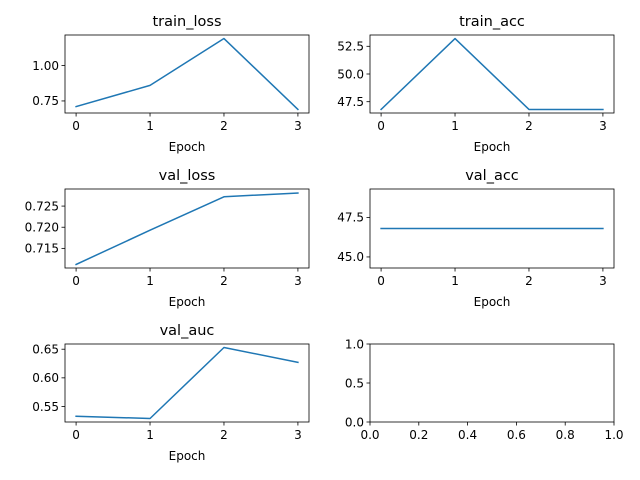  What do you see at coordinates (613, 435) in the screenshot?
I see `x-tick-label: 1.0` at bounding box center [613, 435].